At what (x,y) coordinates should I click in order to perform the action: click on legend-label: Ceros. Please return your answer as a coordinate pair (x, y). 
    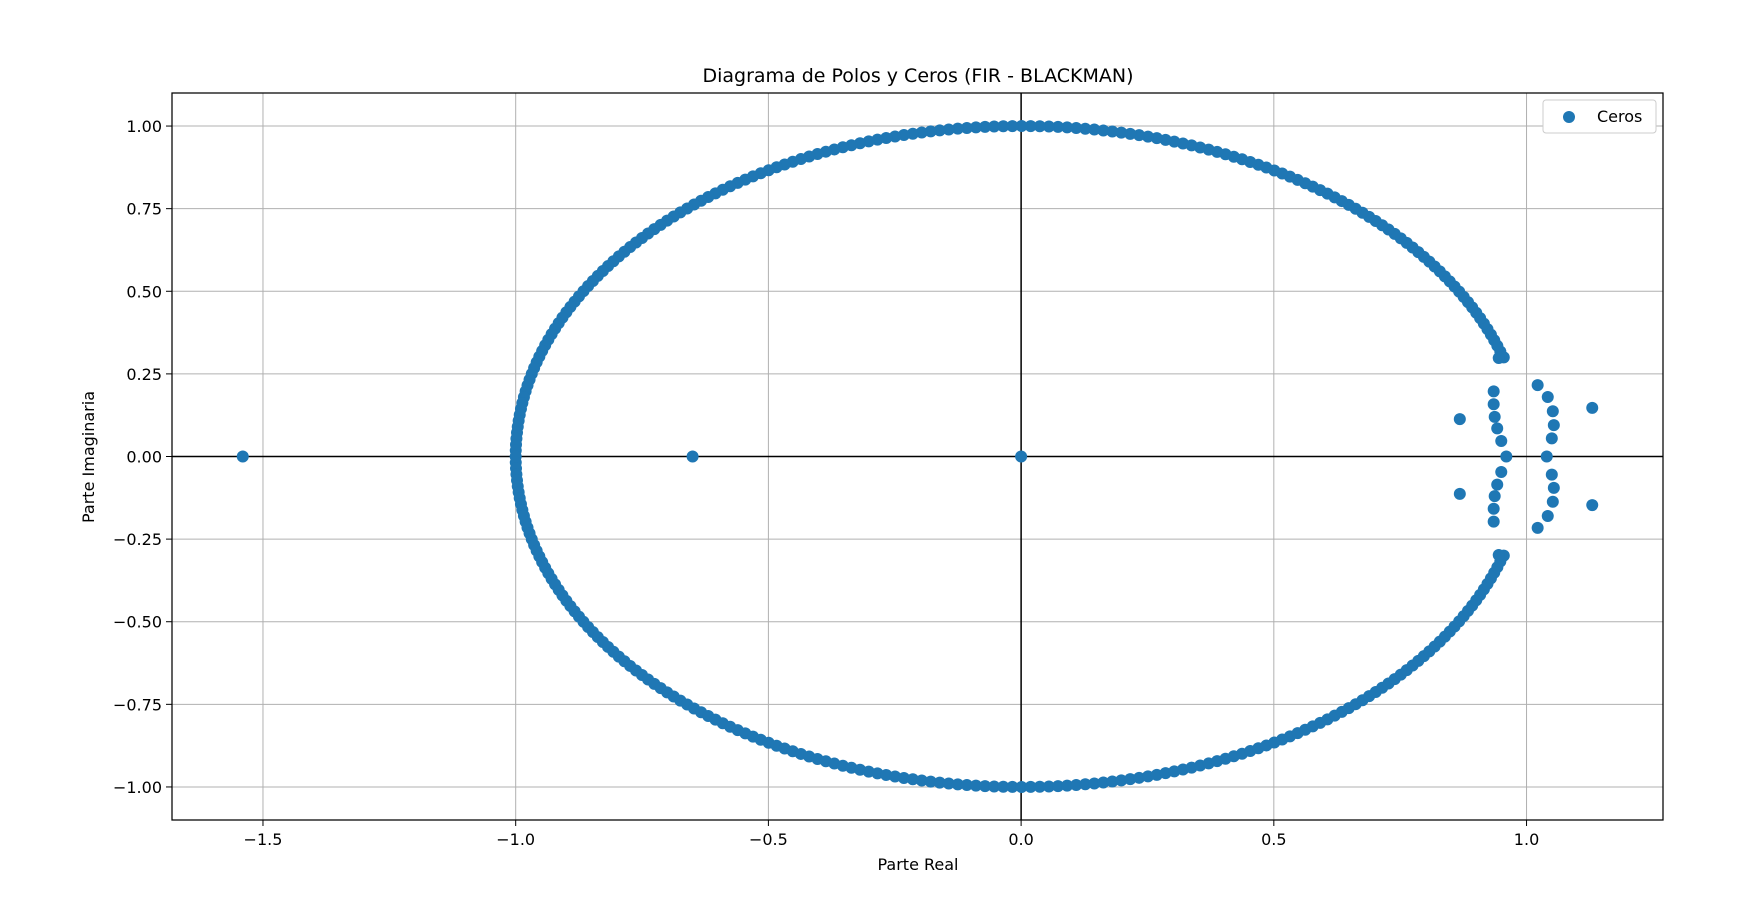
    Looking at the image, I should click on (1619, 116).